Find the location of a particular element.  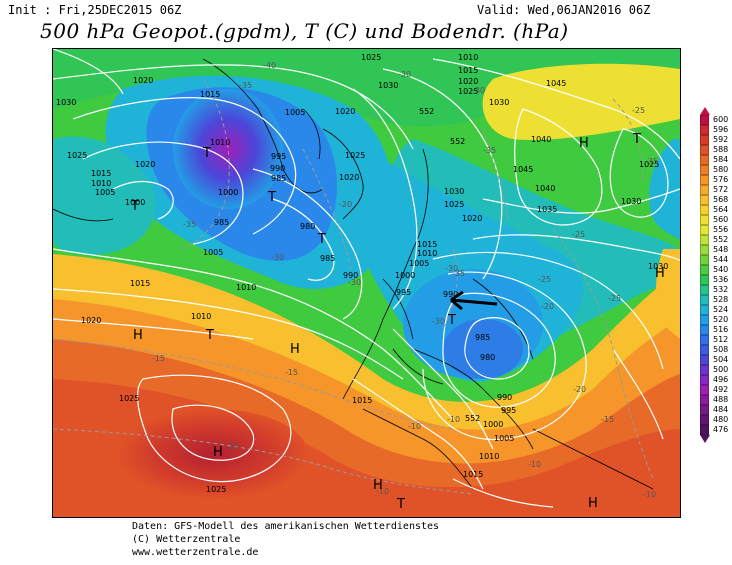

legend-level-label: 488 is located at coordinates (721, 399).